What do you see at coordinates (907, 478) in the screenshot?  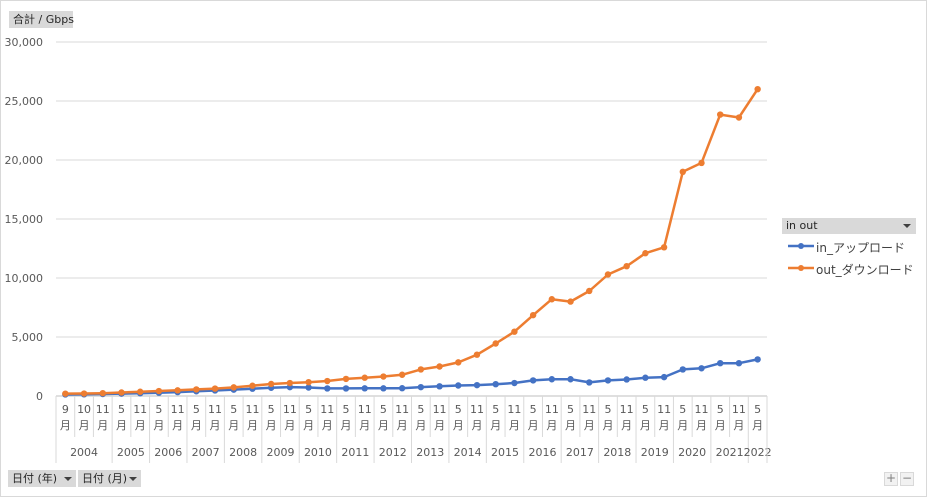 I see `collapse-field-button: −` at bounding box center [907, 478].